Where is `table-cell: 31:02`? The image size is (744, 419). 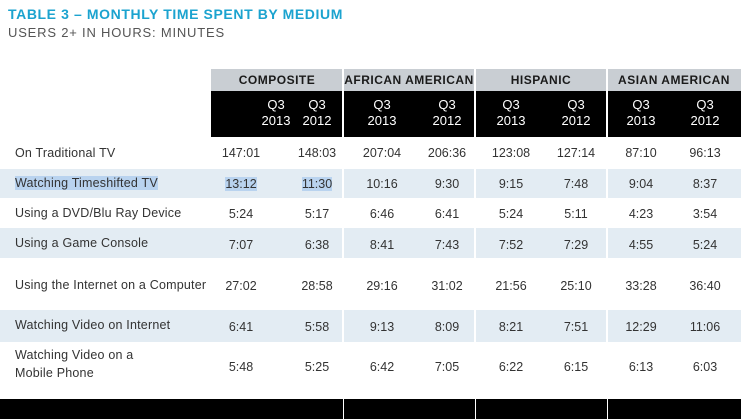 table-cell: 31:02 is located at coordinates (447, 286).